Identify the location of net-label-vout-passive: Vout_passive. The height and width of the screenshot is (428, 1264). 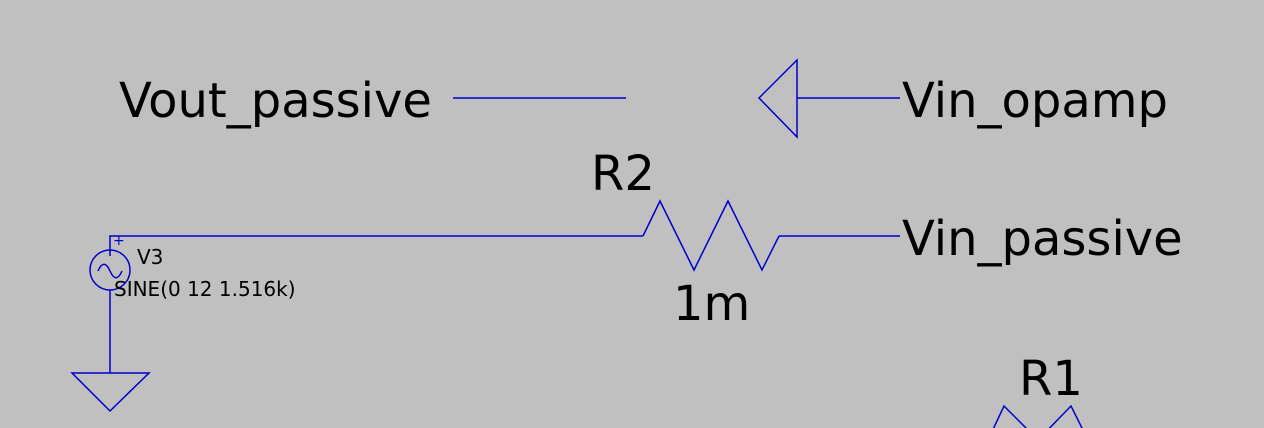
(275, 101).